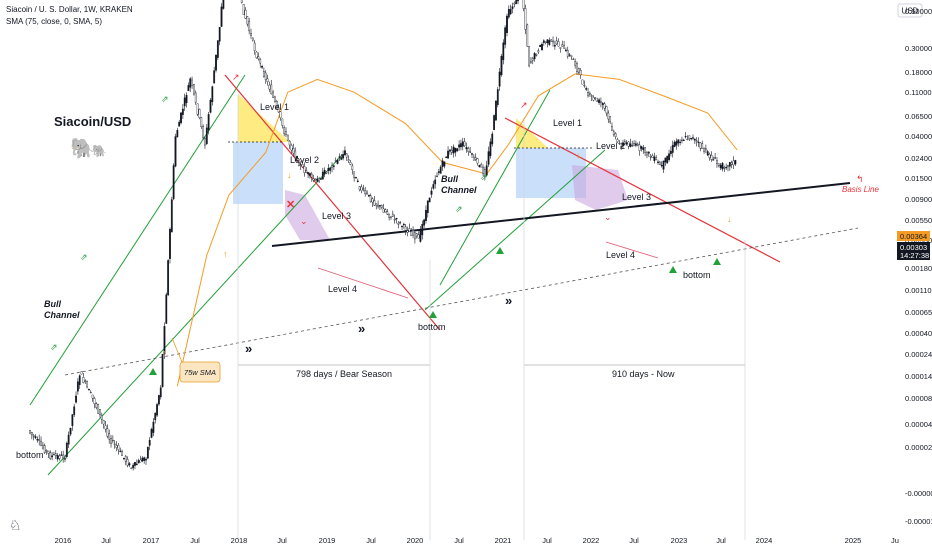 The width and height of the screenshot is (932, 550). I want to click on last-price-label: 0.00303 14:27:38, so click(913, 251).